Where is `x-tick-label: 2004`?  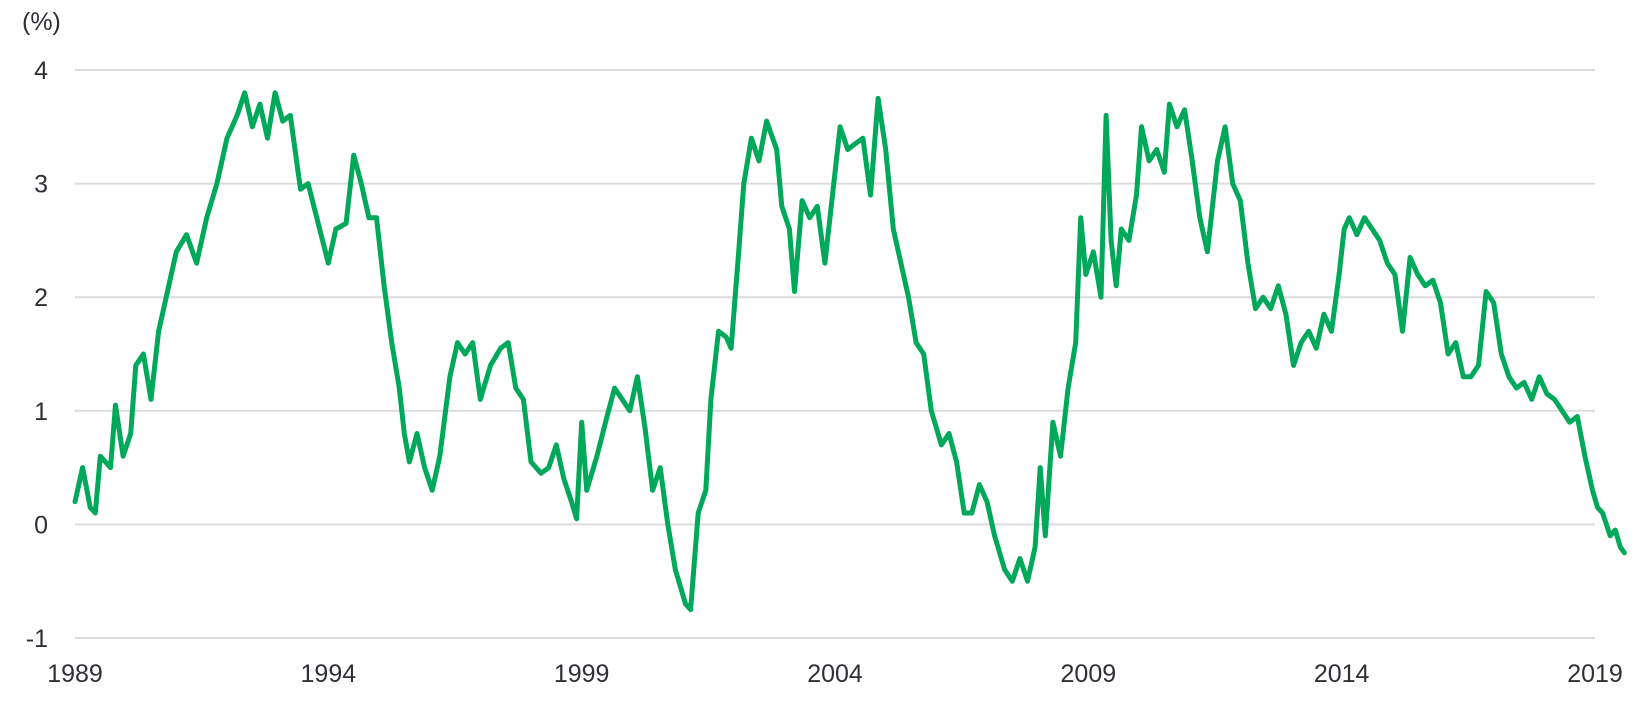 x-tick-label: 2004 is located at coordinates (835, 674).